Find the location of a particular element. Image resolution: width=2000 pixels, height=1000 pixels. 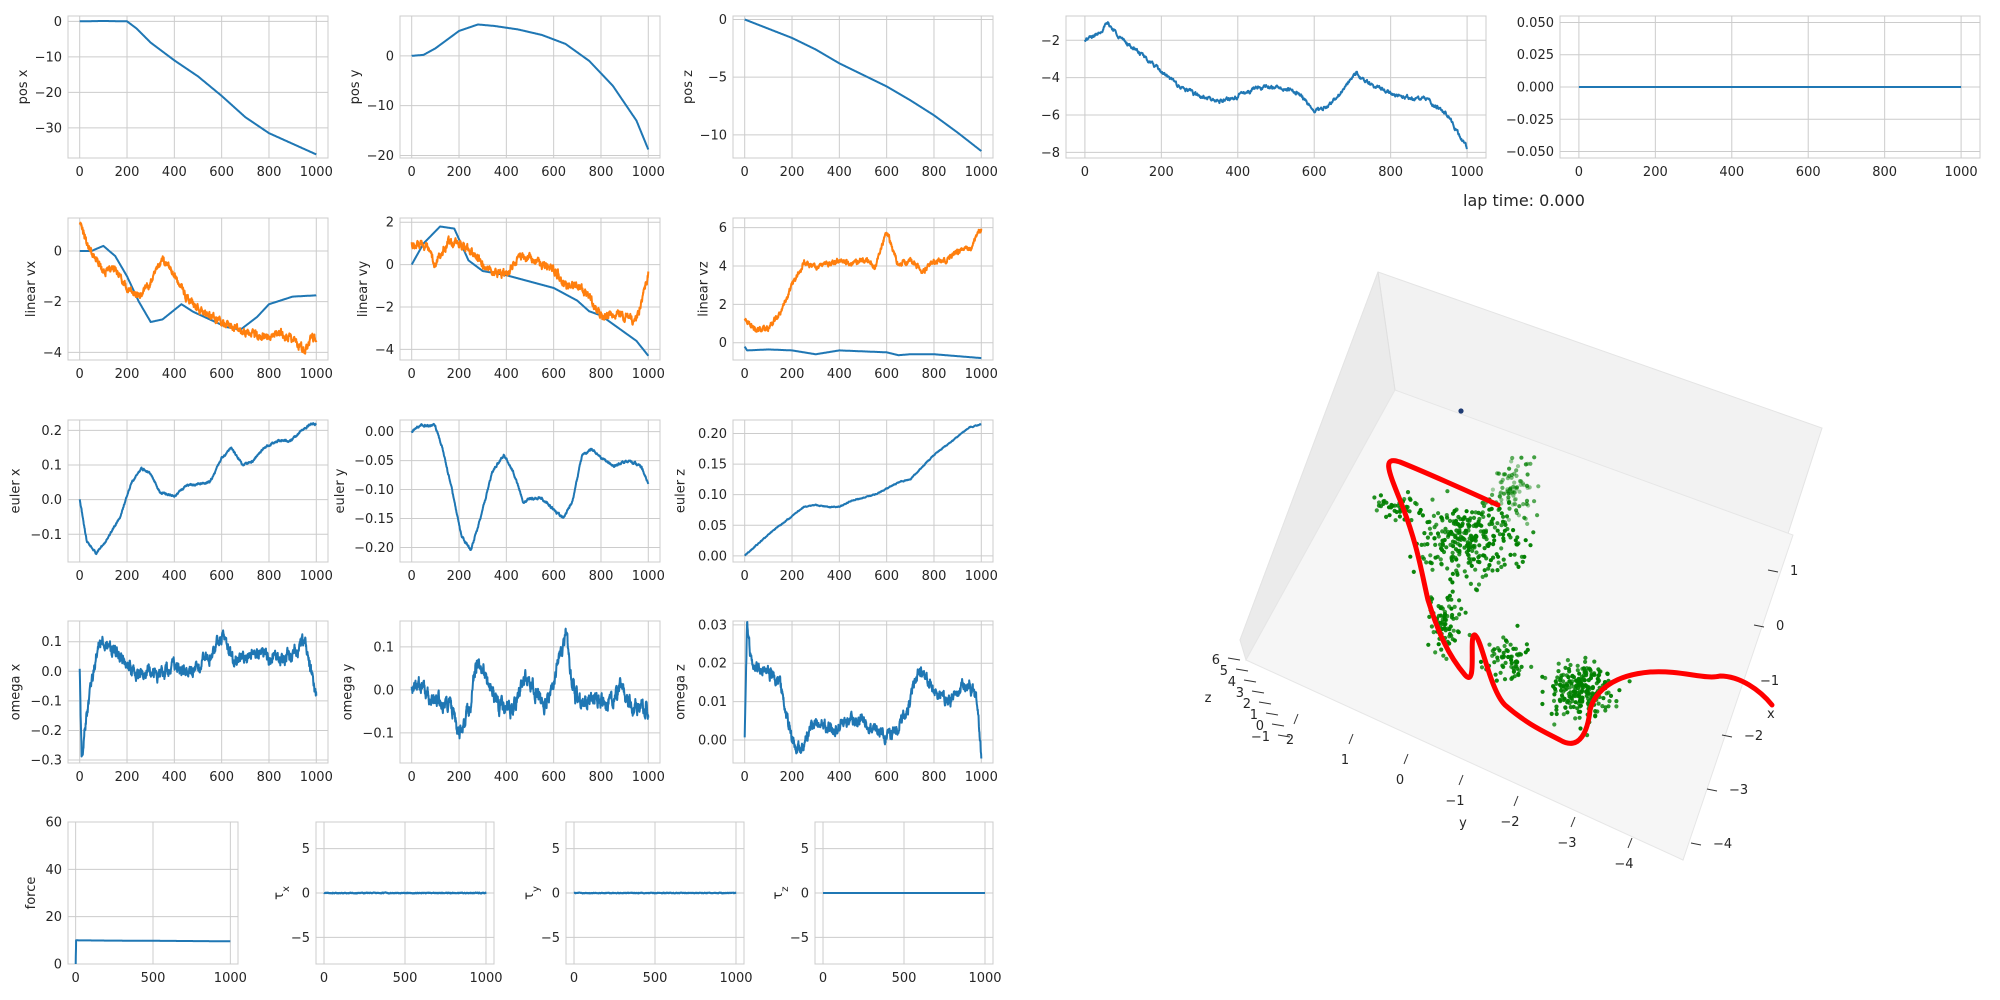

series-line is located at coordinates (198, 693).